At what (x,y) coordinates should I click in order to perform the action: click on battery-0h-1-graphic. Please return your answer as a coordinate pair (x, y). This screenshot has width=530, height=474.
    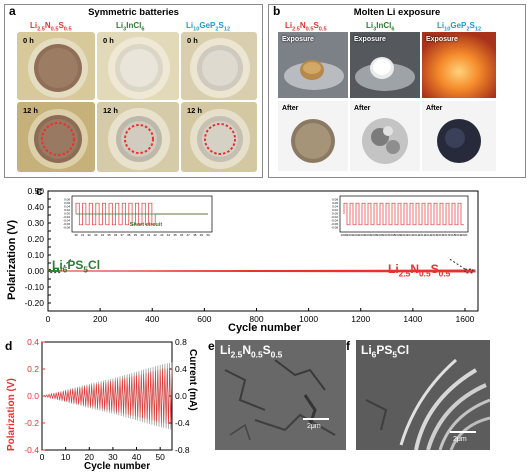
    Looking at the image, I should click on (58, 68).